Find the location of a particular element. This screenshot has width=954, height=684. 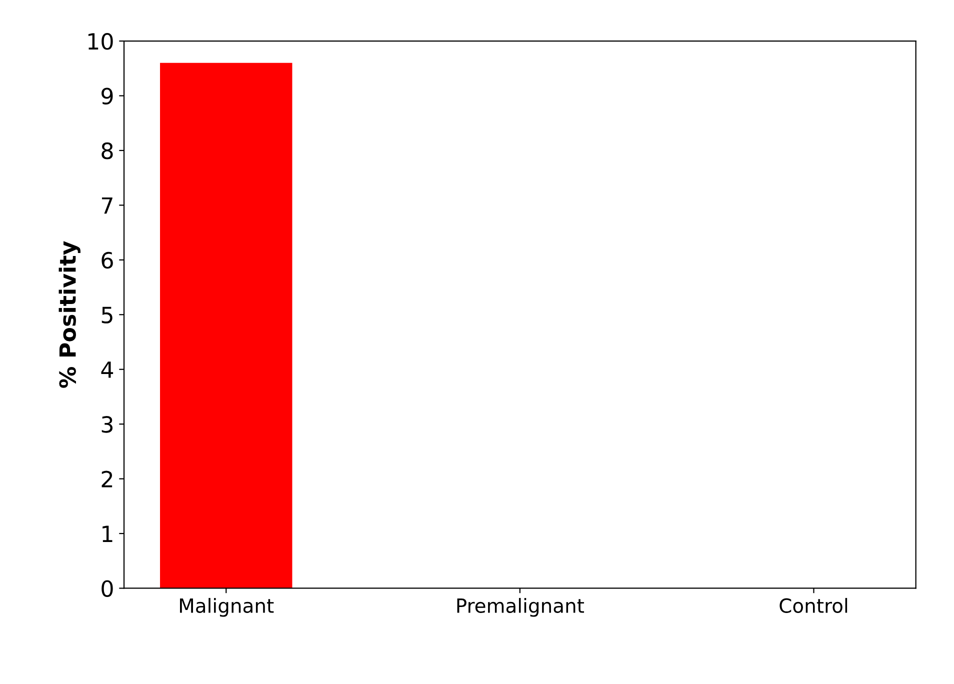

y-tick-label: 9 is located at coordinates (107, 96).